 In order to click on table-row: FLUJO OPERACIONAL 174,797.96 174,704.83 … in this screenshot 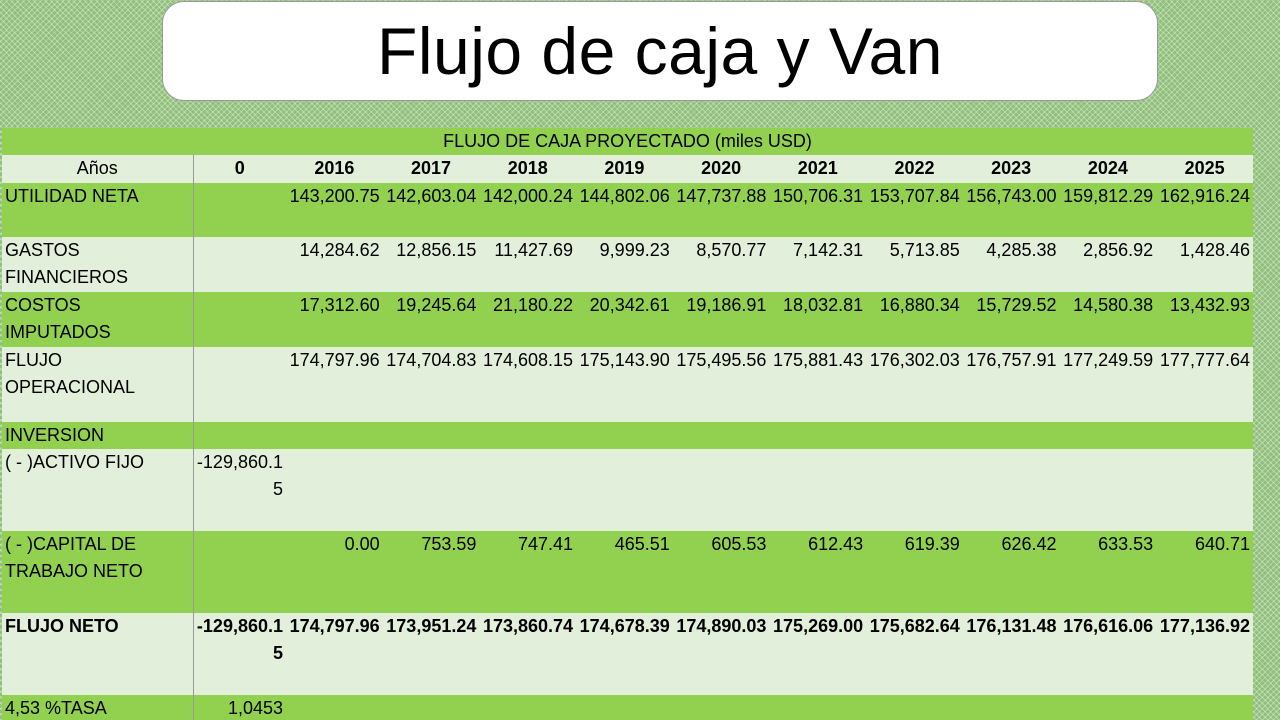, I will do `click(627, 384)`.